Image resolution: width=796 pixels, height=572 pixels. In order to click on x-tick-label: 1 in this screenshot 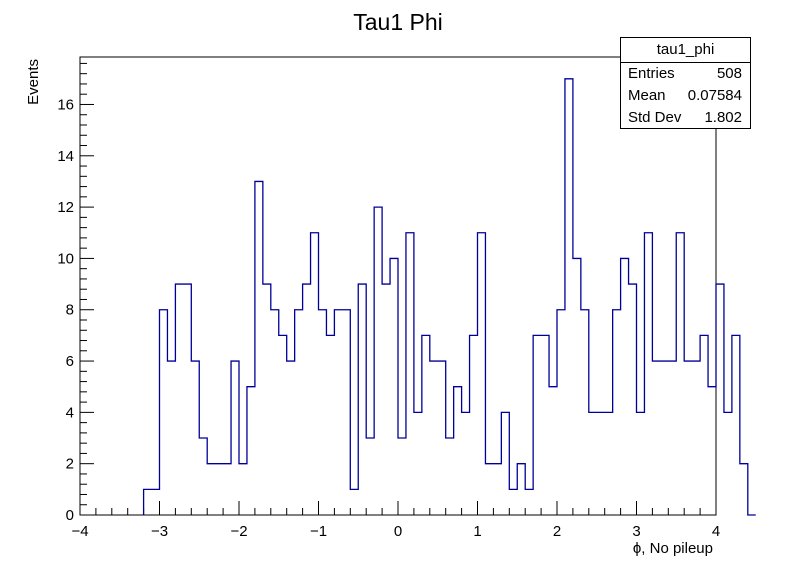, I will do `click(477, 531)`.